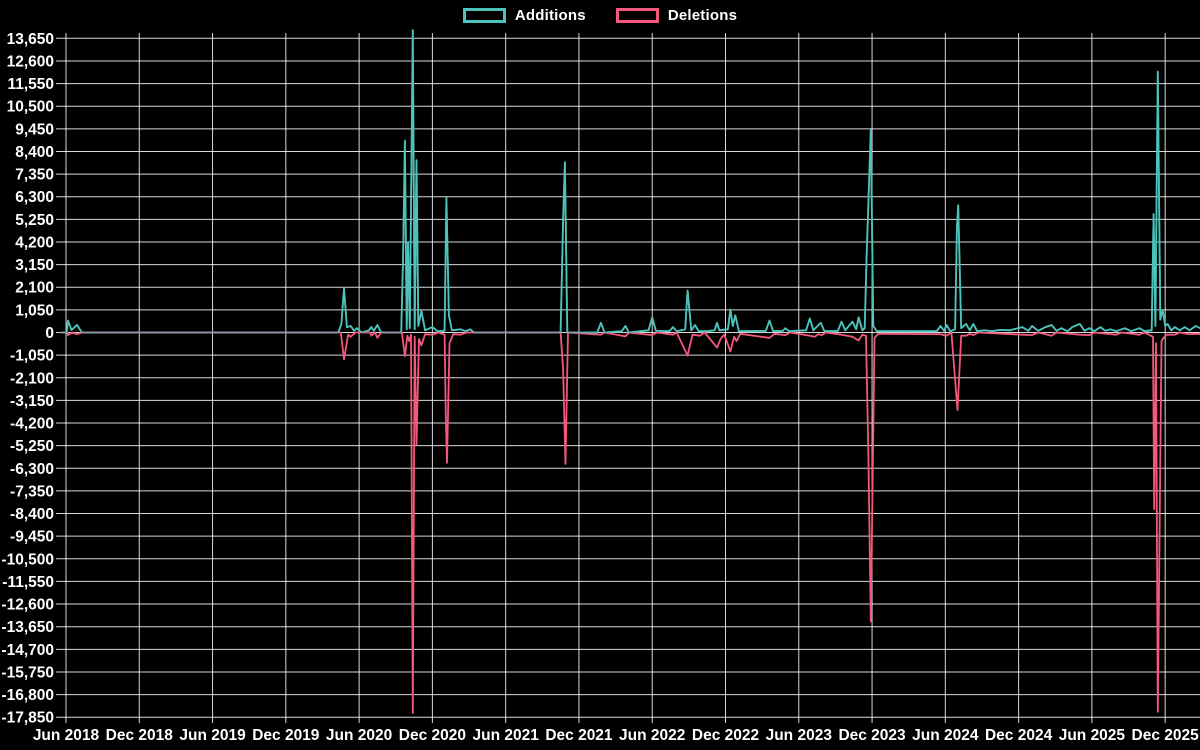 The height and width of the screenshot is (750, 1200). What do you see at coordinates (32, 378) in the screenshot?
I see `svg-text: -2,100` at bounding box center [32, 378].